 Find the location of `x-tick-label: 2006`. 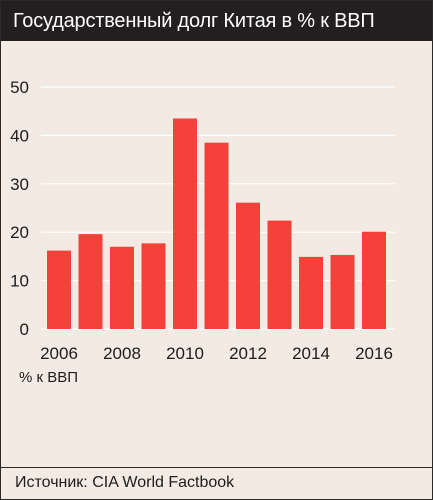

x-tick-label: 2006 is located at coordinates (59, 353).